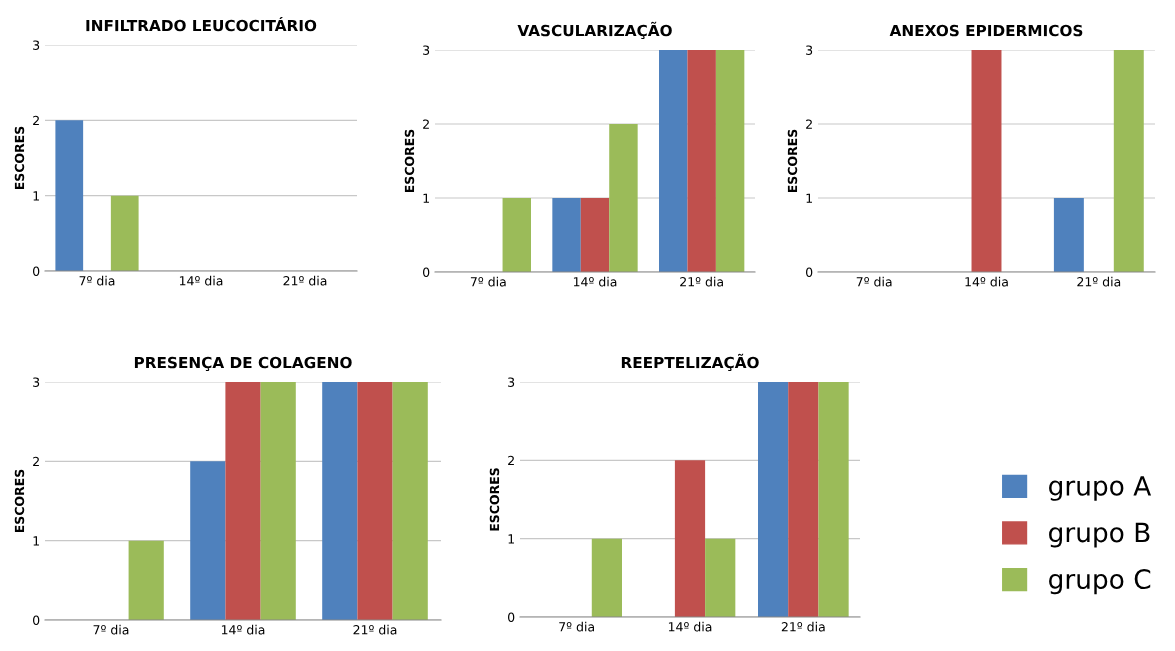  Describe the element at coordinates (986, 30) in the screenshot. I see `chart-title: ANEXOS EPIDERMICOS` at that location.